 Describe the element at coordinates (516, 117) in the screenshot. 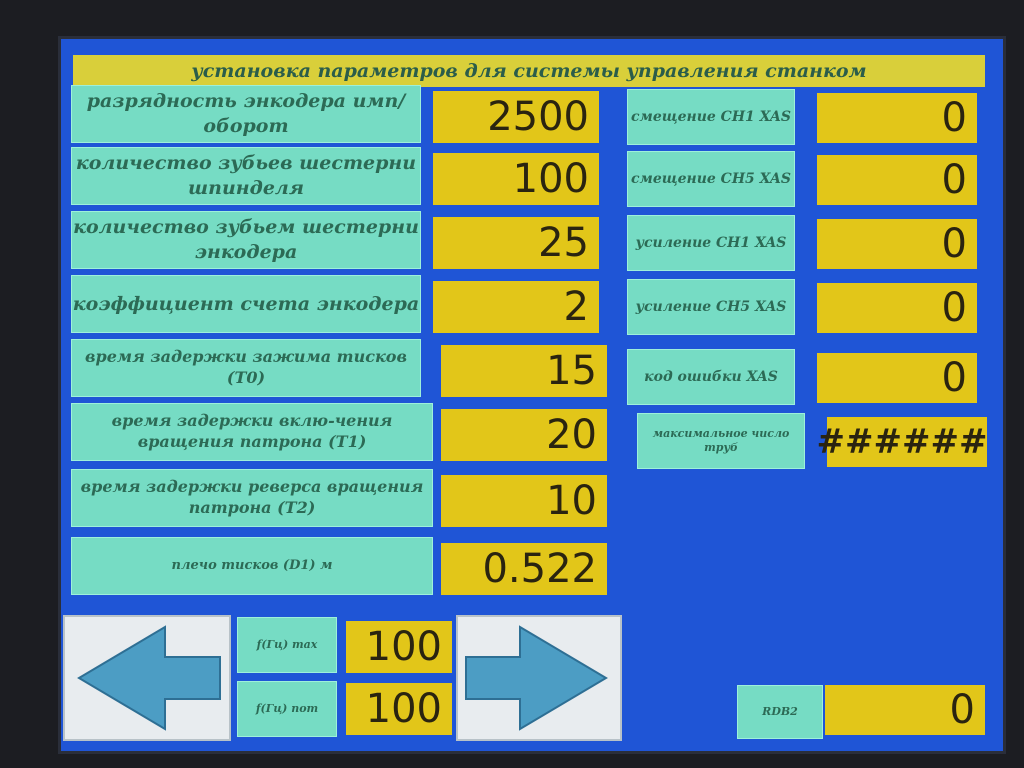

I see `param-value: 2500` at that location.